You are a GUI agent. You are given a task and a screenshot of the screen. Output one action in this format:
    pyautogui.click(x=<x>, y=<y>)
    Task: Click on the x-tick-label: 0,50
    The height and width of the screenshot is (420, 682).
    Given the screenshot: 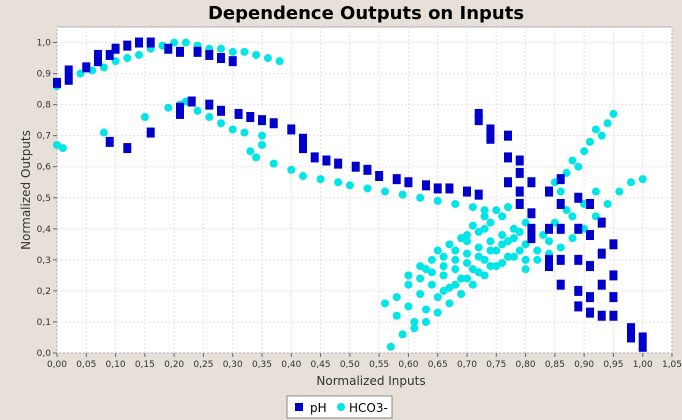 What is the action you would take?
    pyautogui.click(x=350, y=365)
    